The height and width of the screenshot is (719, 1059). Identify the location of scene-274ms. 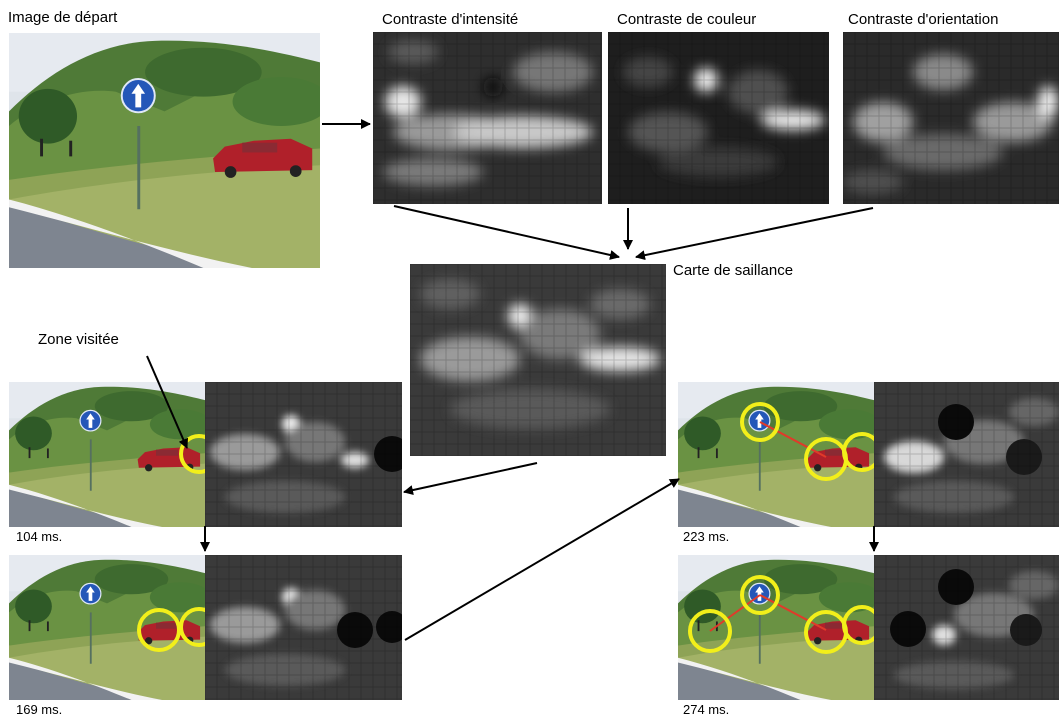
(776, 627).